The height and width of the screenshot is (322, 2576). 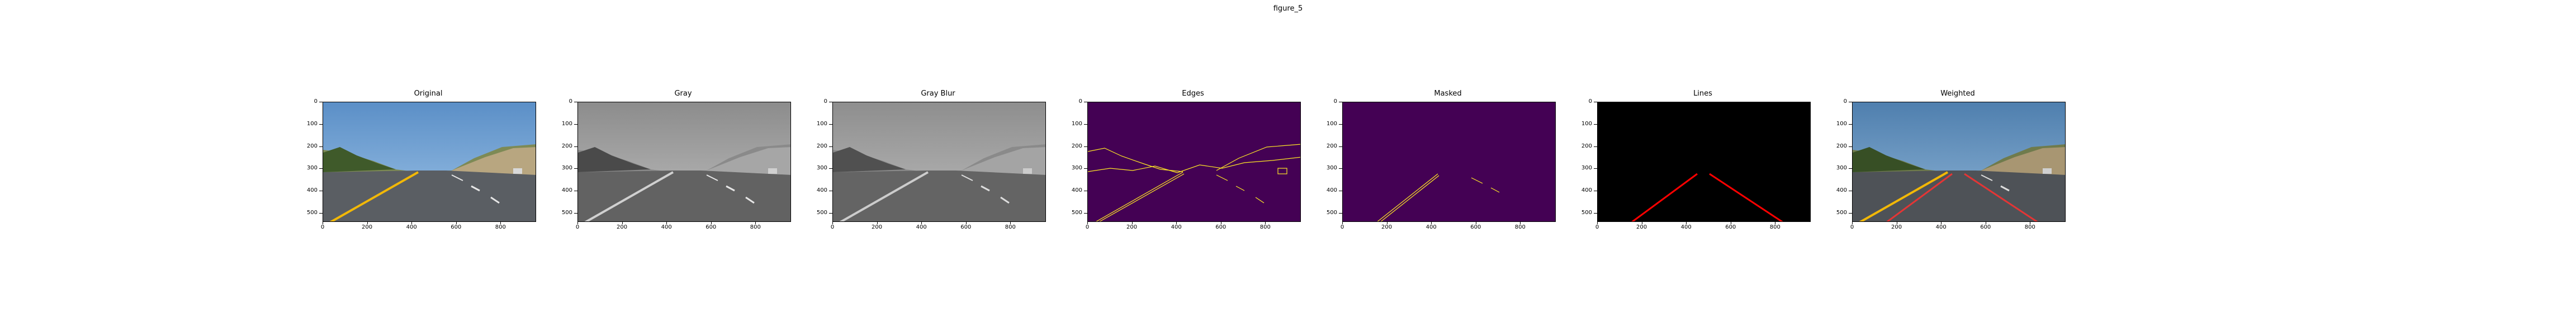 I want to click on panel-weighted: Weighted 0 100 200 300 400 500 0 200 400 600 800, so click(x=1958, y=162).